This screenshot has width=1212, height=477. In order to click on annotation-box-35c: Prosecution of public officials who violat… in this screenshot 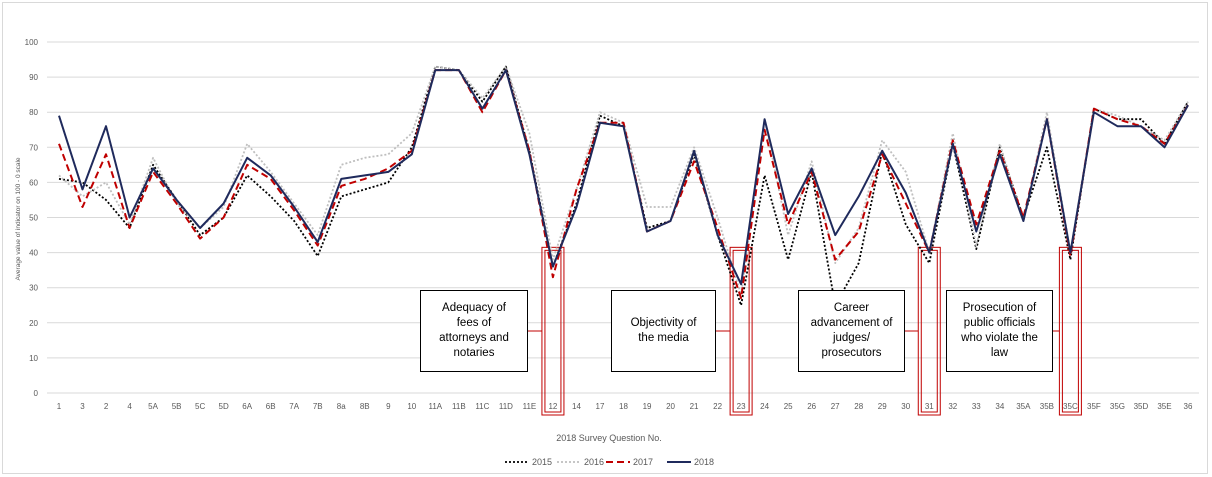, I will do `click(999, 331)`.